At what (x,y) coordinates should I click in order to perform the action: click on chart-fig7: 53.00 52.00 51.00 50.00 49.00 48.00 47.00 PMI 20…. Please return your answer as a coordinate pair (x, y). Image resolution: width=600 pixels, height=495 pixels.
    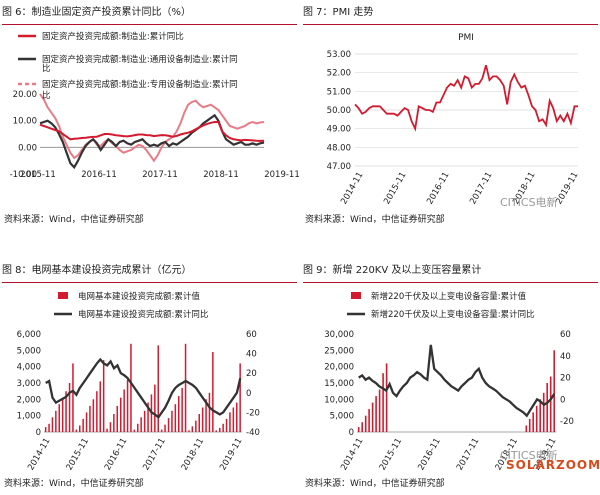
    Looking at the image, I should click on (454, 120).